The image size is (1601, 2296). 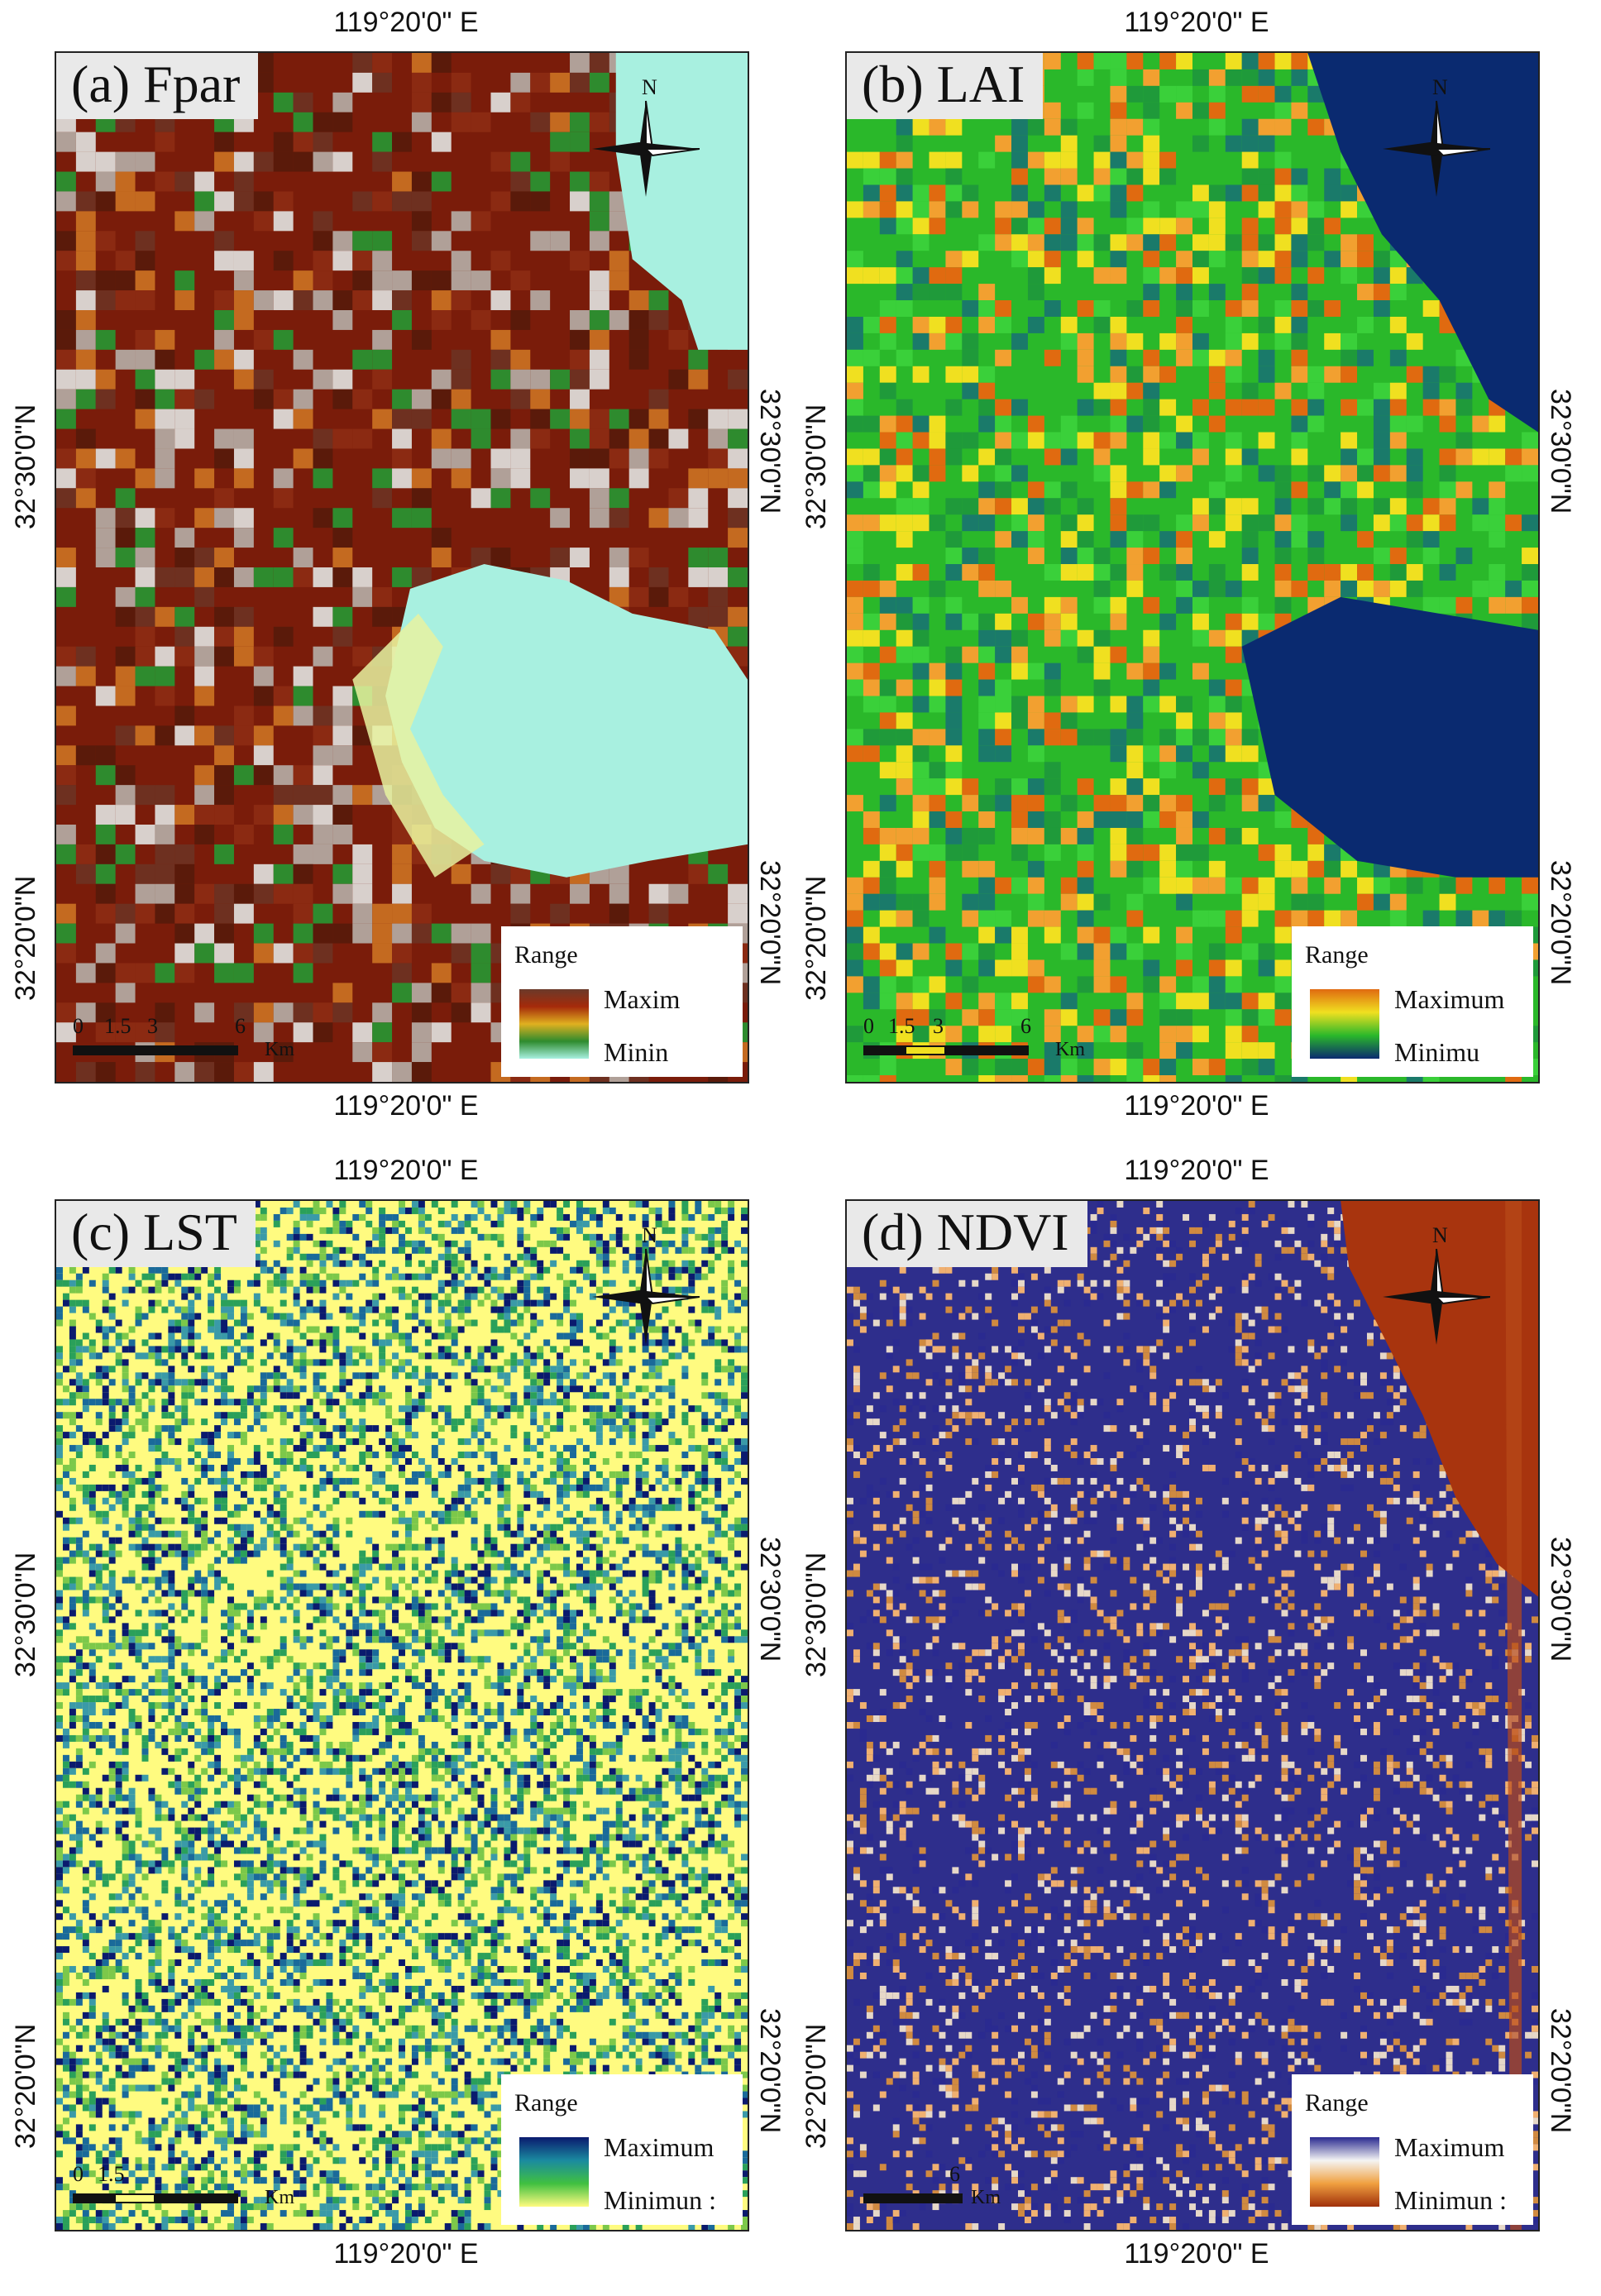 What do you see at coordinates (967, 1234) in the screenshot?
I see `panel-title: (d) NDVI` at bounding box center [967, 1234].